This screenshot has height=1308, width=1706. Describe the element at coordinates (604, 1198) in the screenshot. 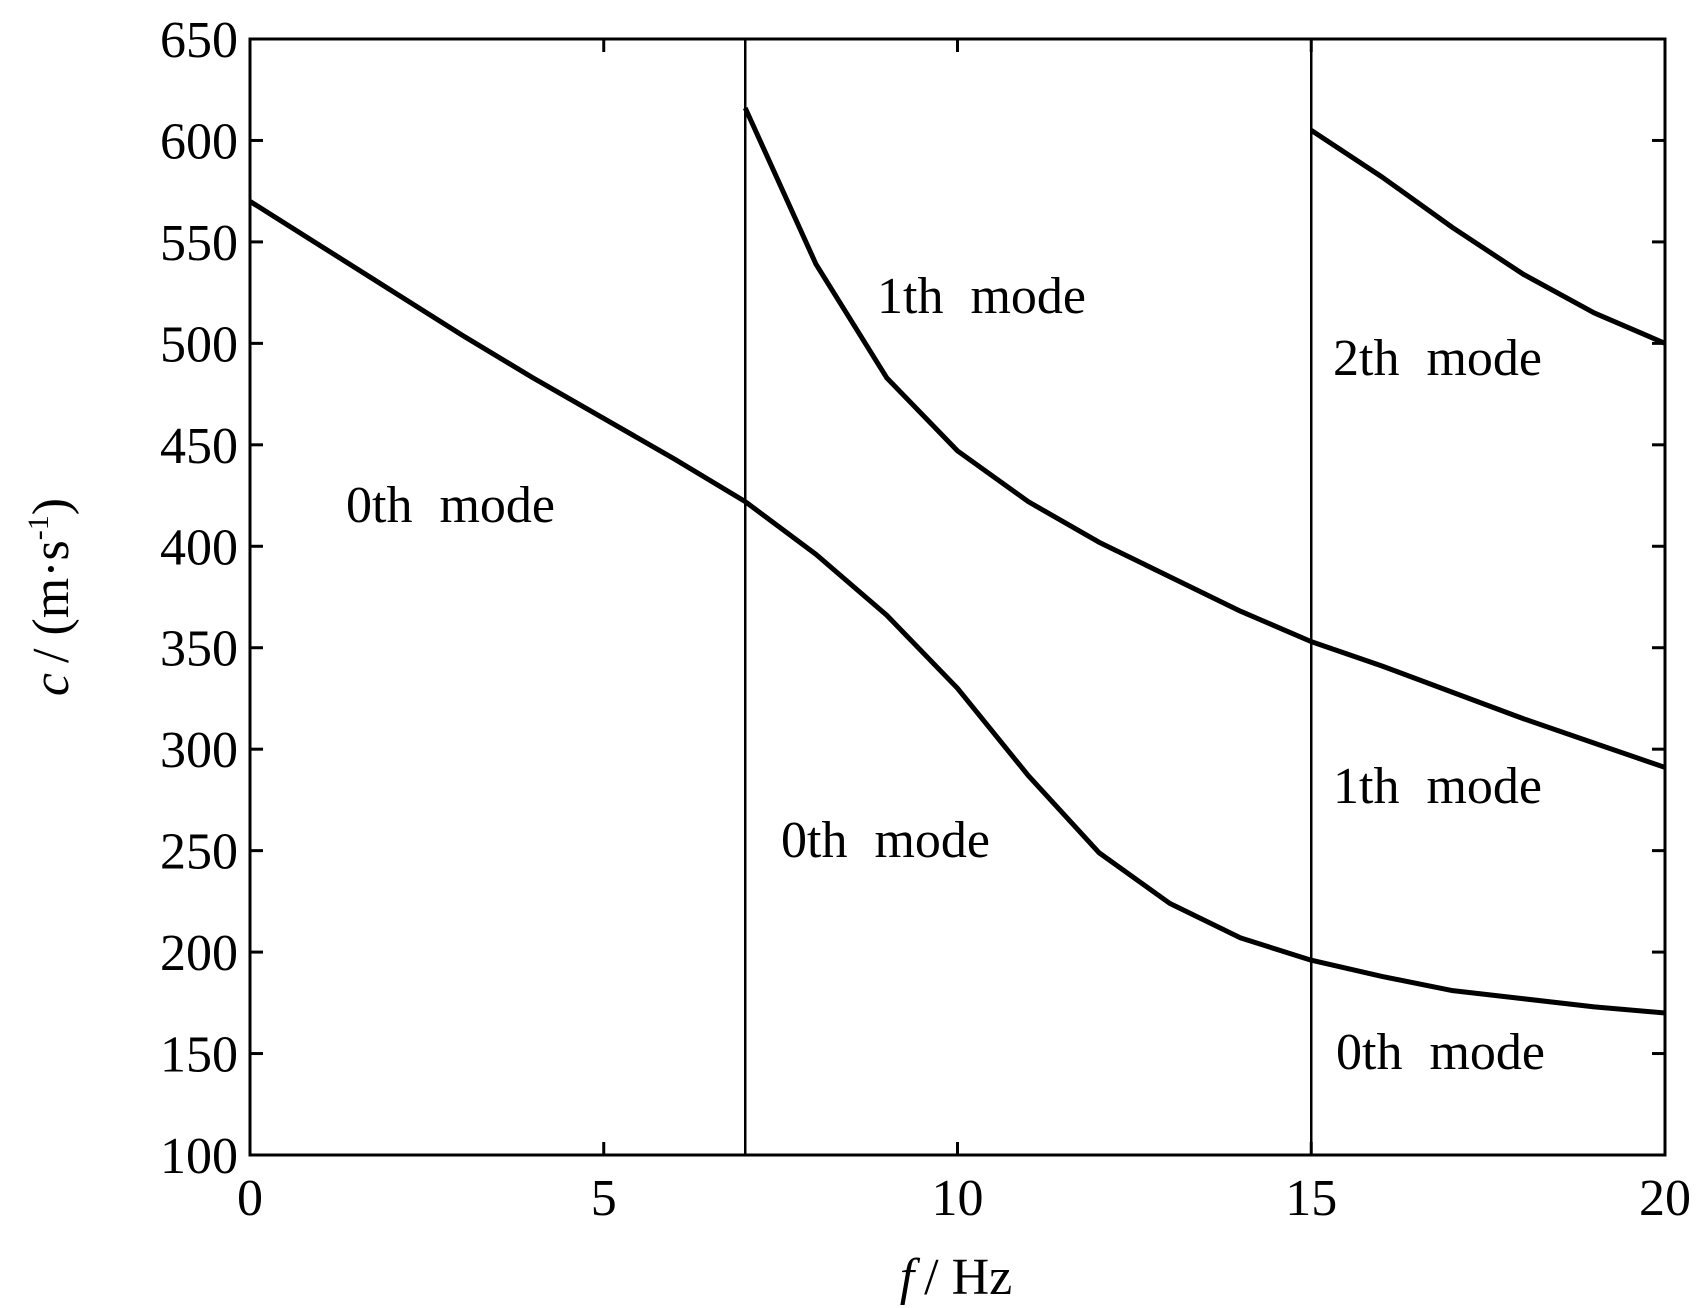

I see `x-tick-label: 5` at that location.